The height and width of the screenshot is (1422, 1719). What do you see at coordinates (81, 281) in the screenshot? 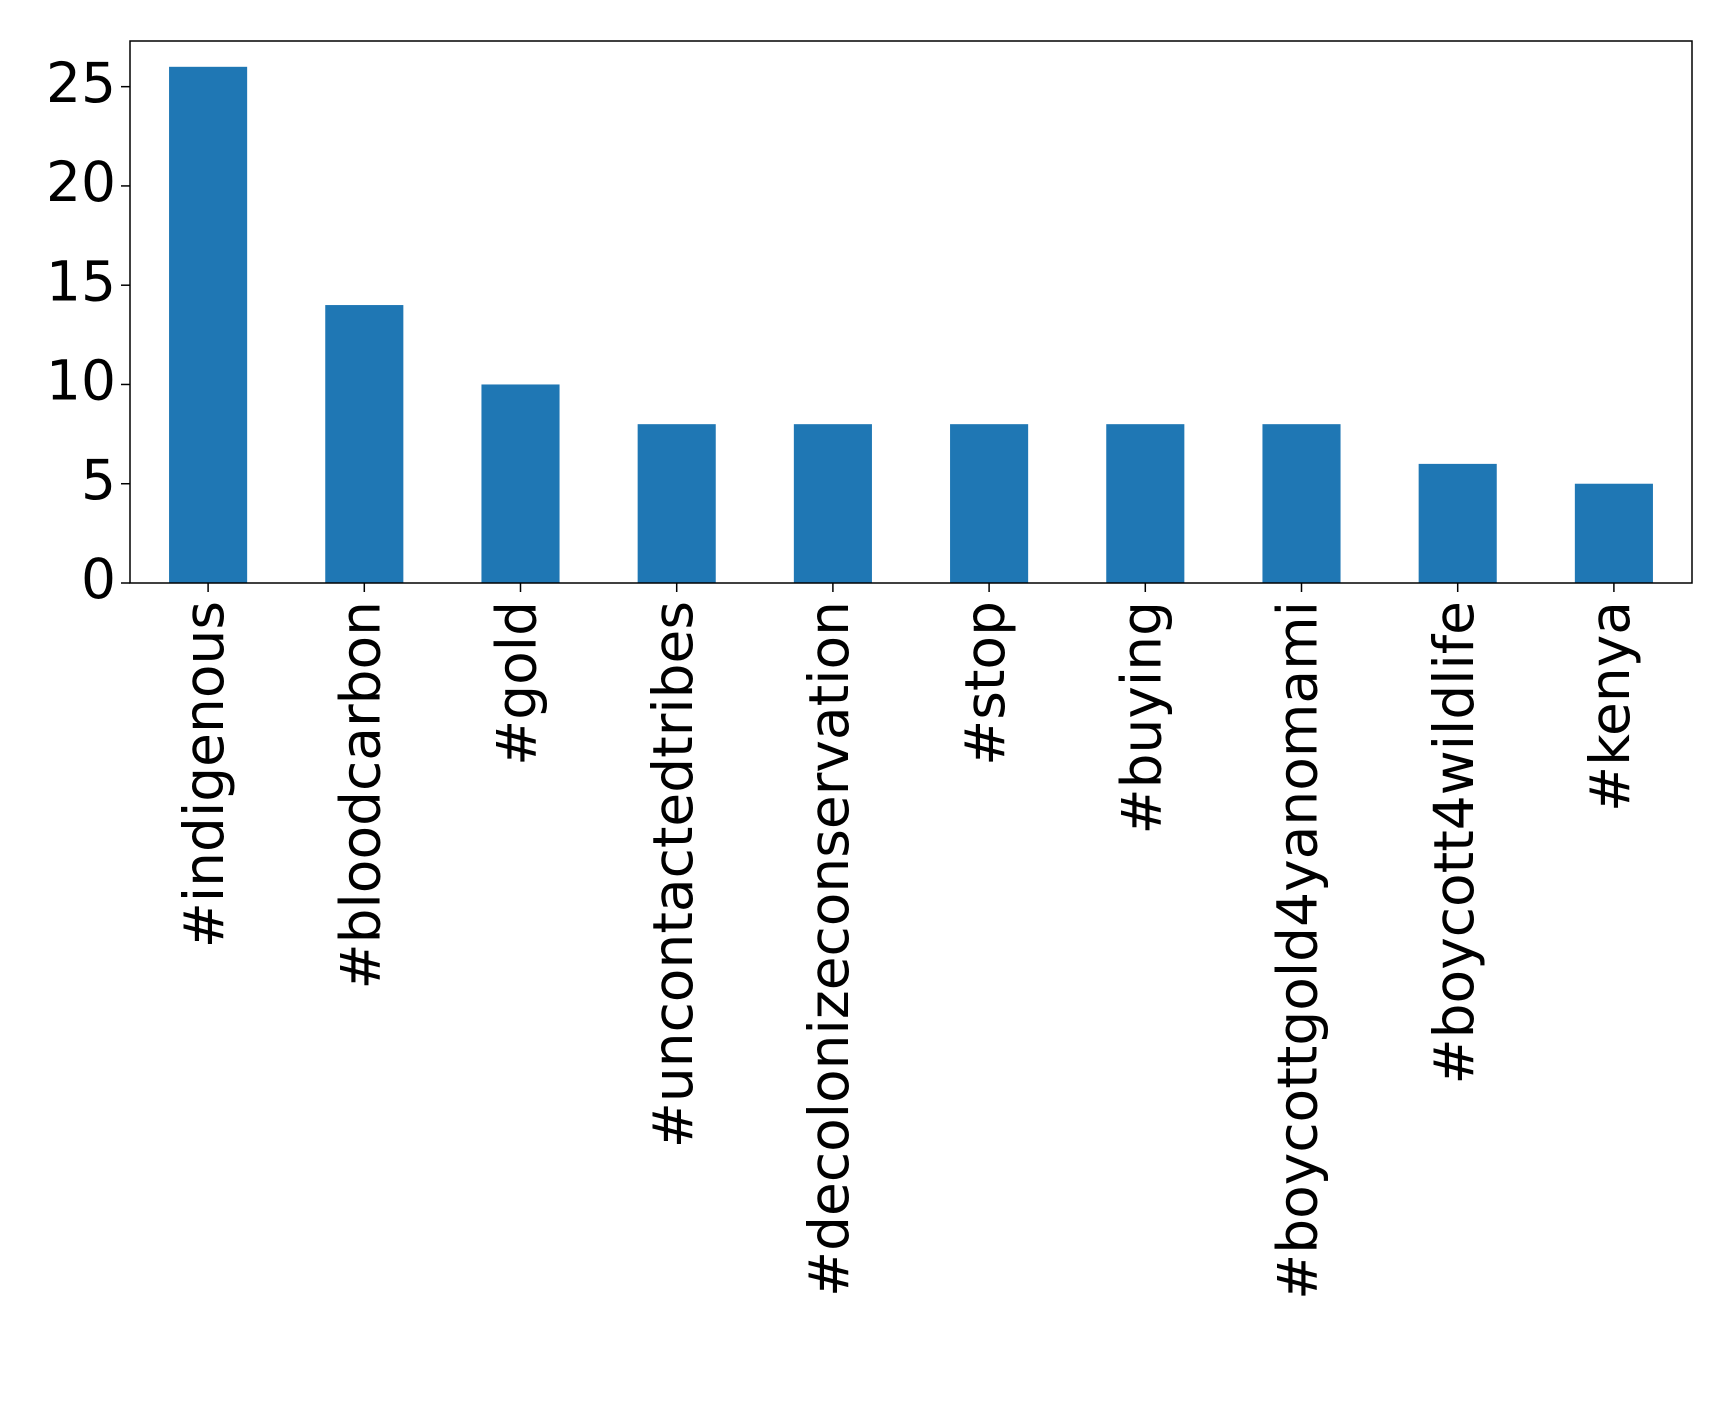
I see `y-tick-label: 15` at bounding box center [81, 281].